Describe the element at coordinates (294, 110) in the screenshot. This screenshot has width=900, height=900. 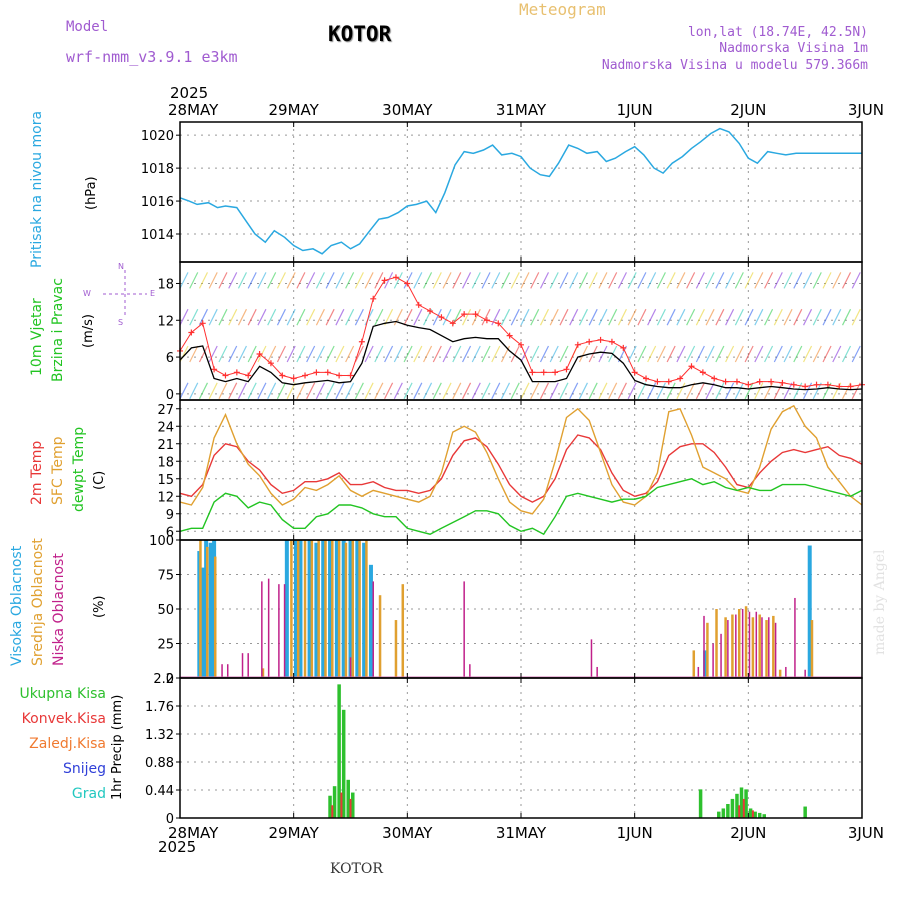
I see `top-day-label: 29MAY` at that location.